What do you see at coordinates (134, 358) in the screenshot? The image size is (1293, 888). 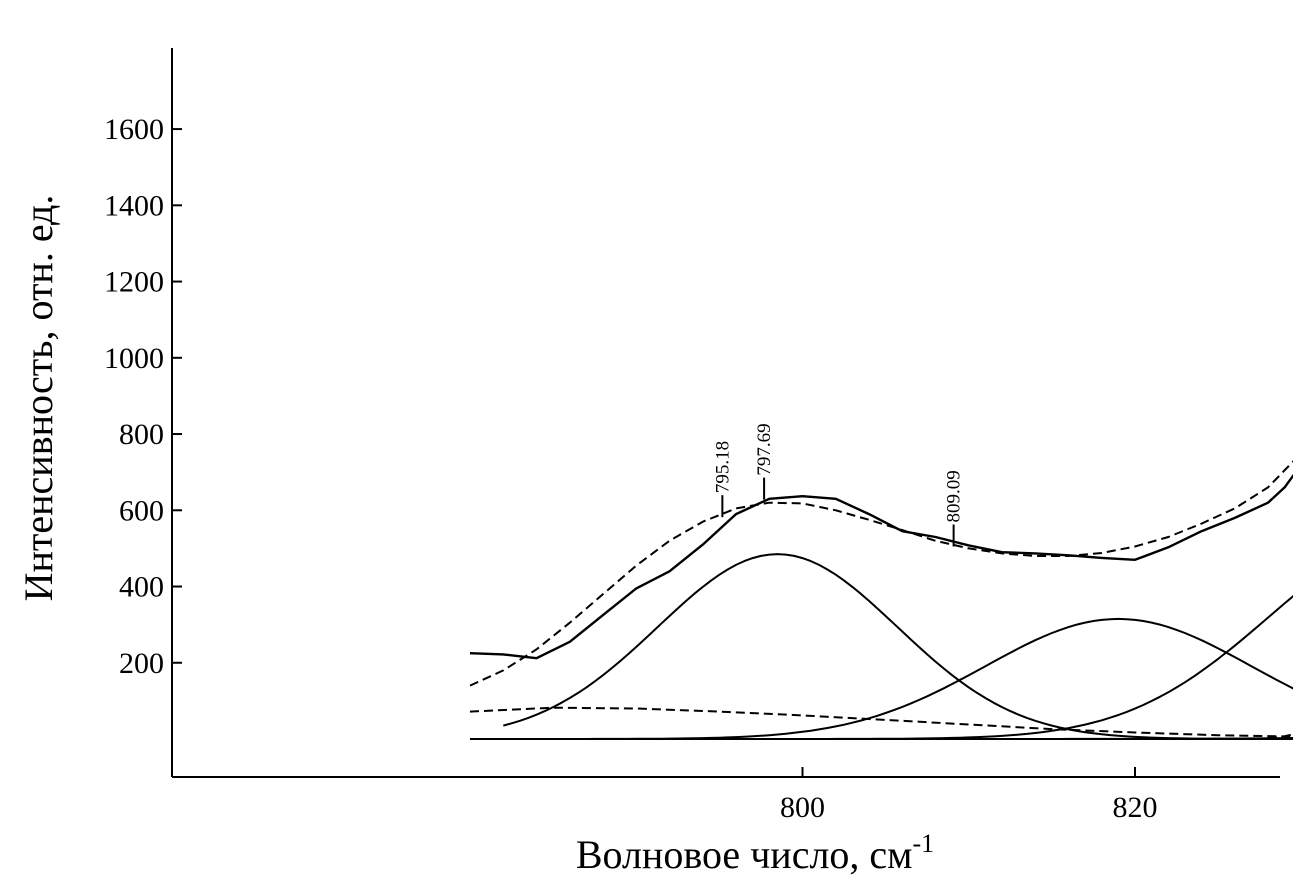 I see `y-tick-label-1000: 1000` at bounding box center [134, 358].